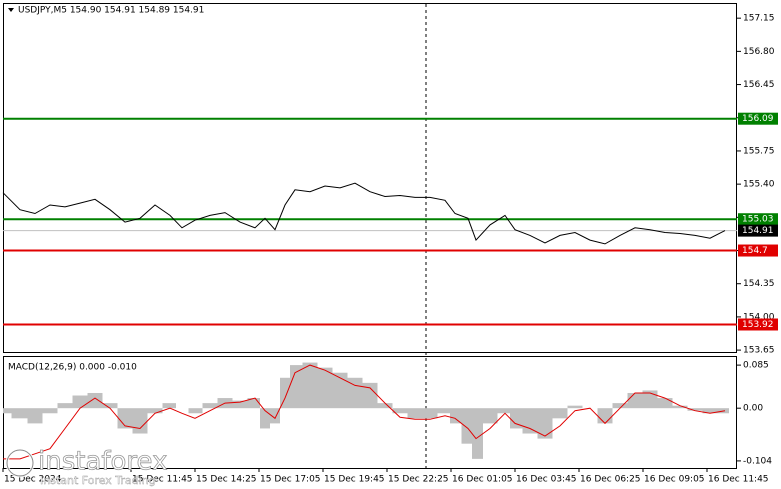  What do you see at coordinates (33, 480) in the screenshot?
I see `x-tick-label: 15 Dec 2024` at bounding box center [33, 480].